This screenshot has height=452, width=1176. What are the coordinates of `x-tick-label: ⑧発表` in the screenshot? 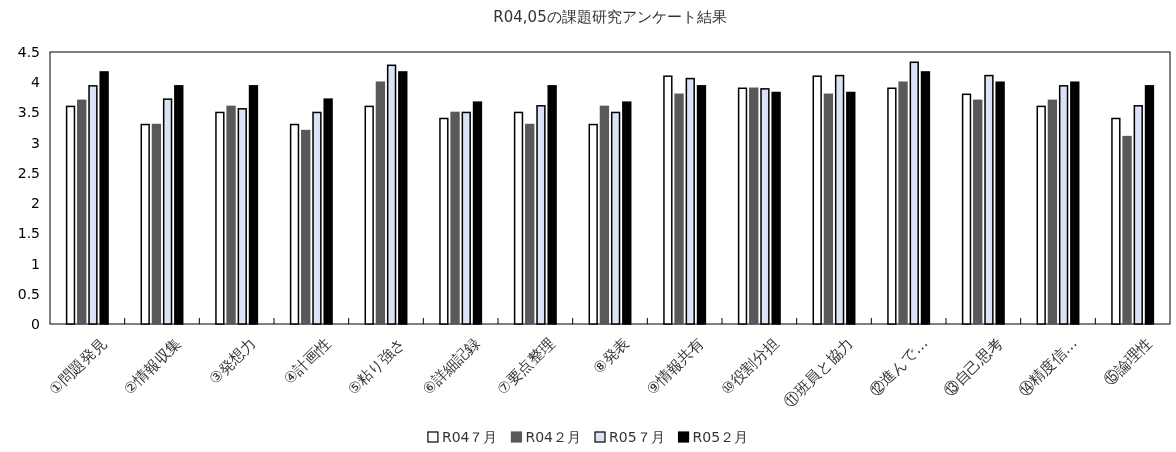 It's located at (611, 356).